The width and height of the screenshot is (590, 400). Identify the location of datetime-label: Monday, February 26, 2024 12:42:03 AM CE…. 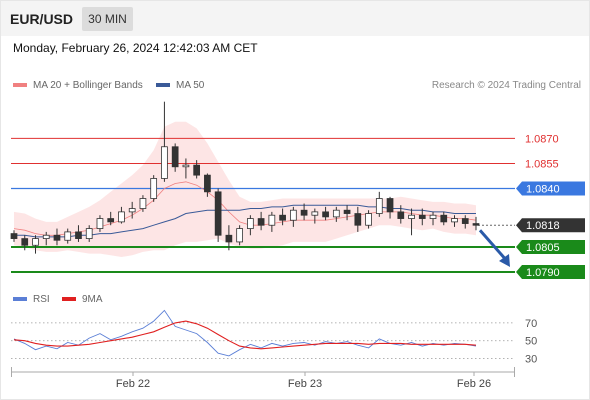
(135, 48).